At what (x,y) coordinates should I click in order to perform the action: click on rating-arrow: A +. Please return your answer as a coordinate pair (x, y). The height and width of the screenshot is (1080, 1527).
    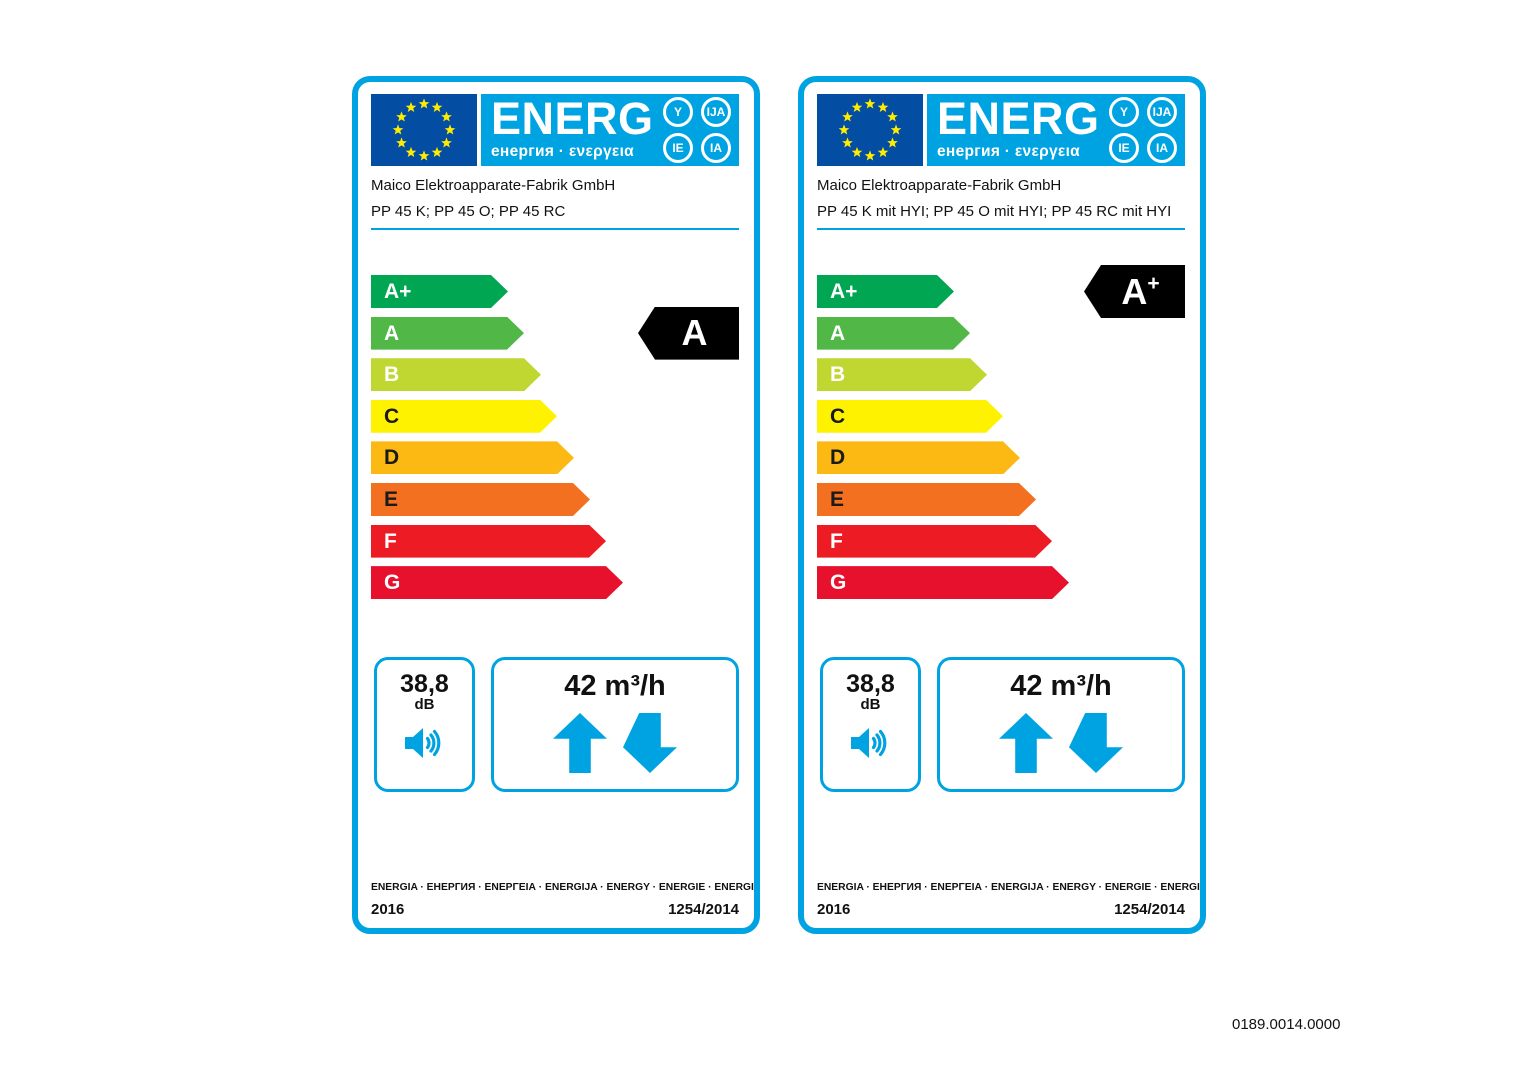
    Looking at the image, I should click on (1134, 291).